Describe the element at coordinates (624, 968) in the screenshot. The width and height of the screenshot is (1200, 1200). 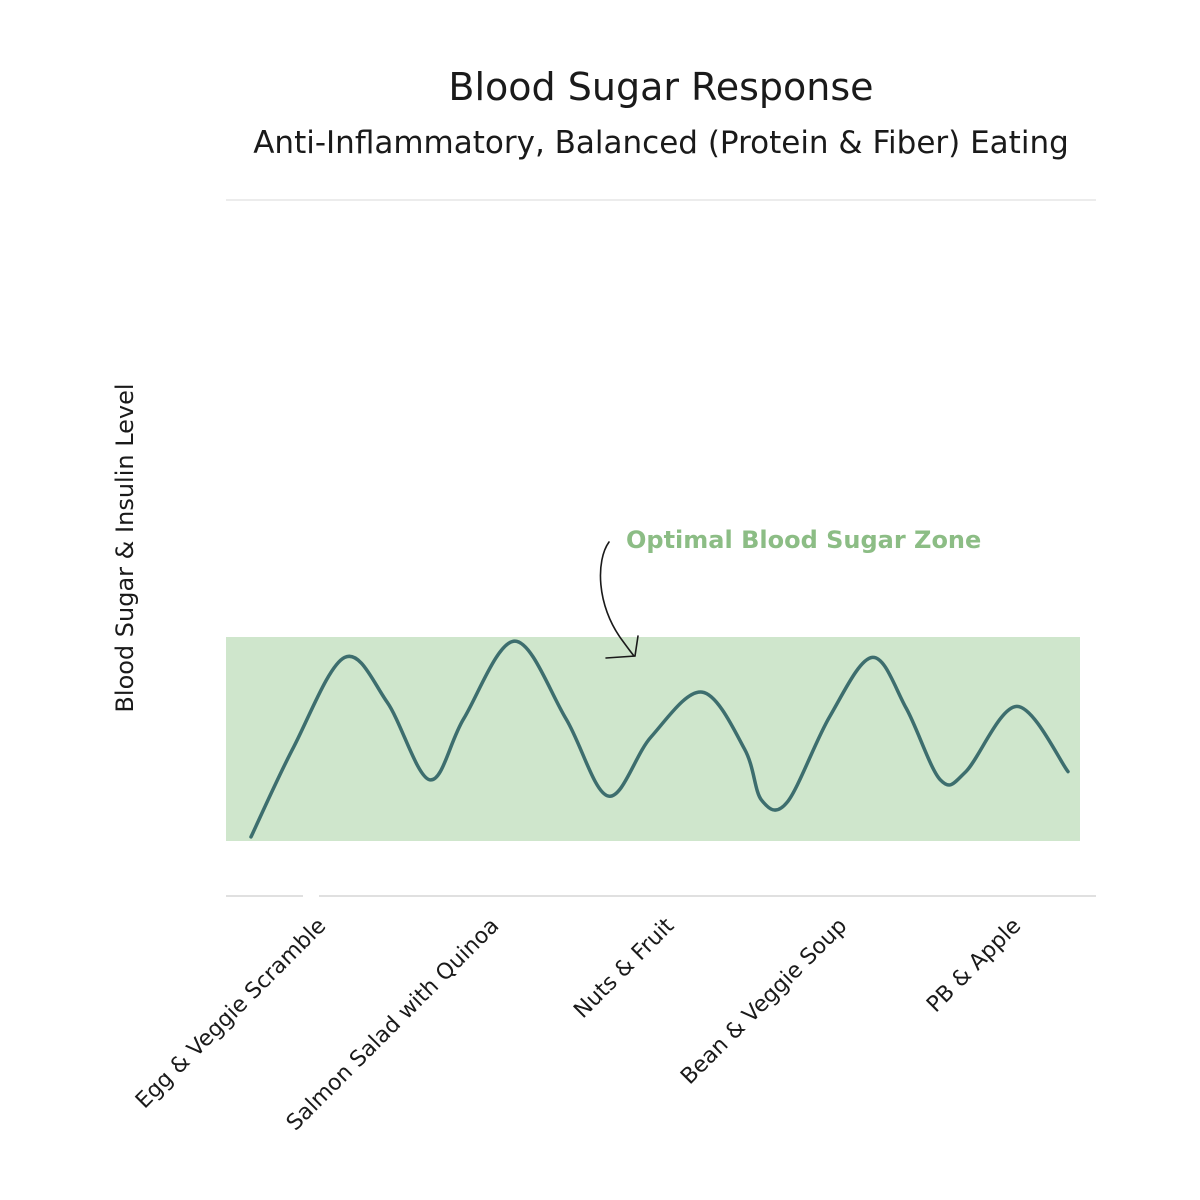
I see `x-tick-label: Nuts & Fruit` at that location.